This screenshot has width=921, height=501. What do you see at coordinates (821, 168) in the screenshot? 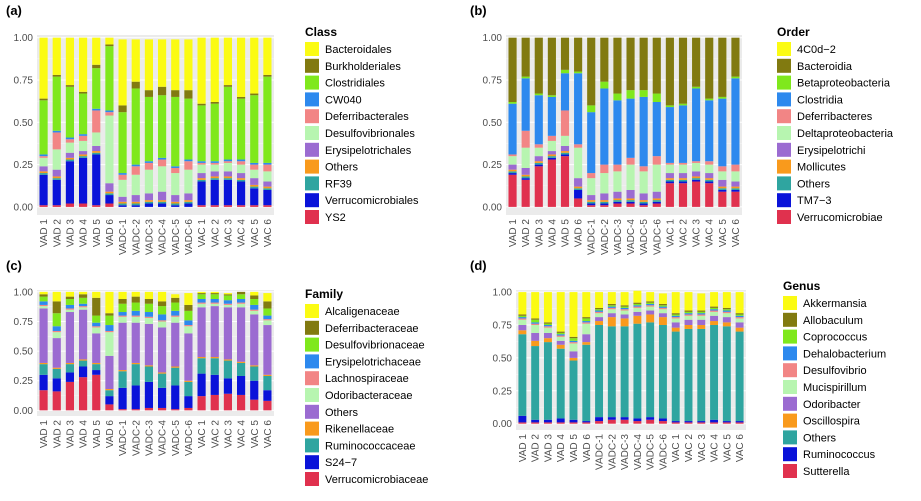
I see `legend-entry: Mollicutes` at bounding box center [821, 168].